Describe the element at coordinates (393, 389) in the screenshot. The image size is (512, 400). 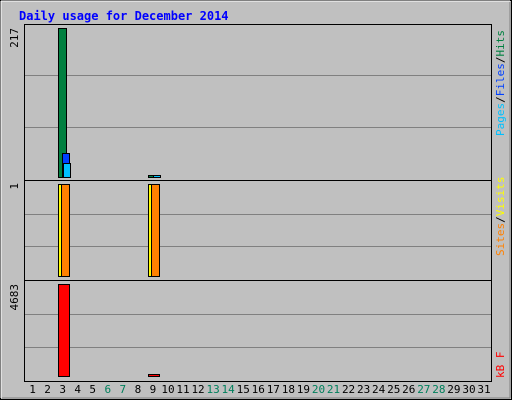
I see `x-label-day-25: 25` at that location.